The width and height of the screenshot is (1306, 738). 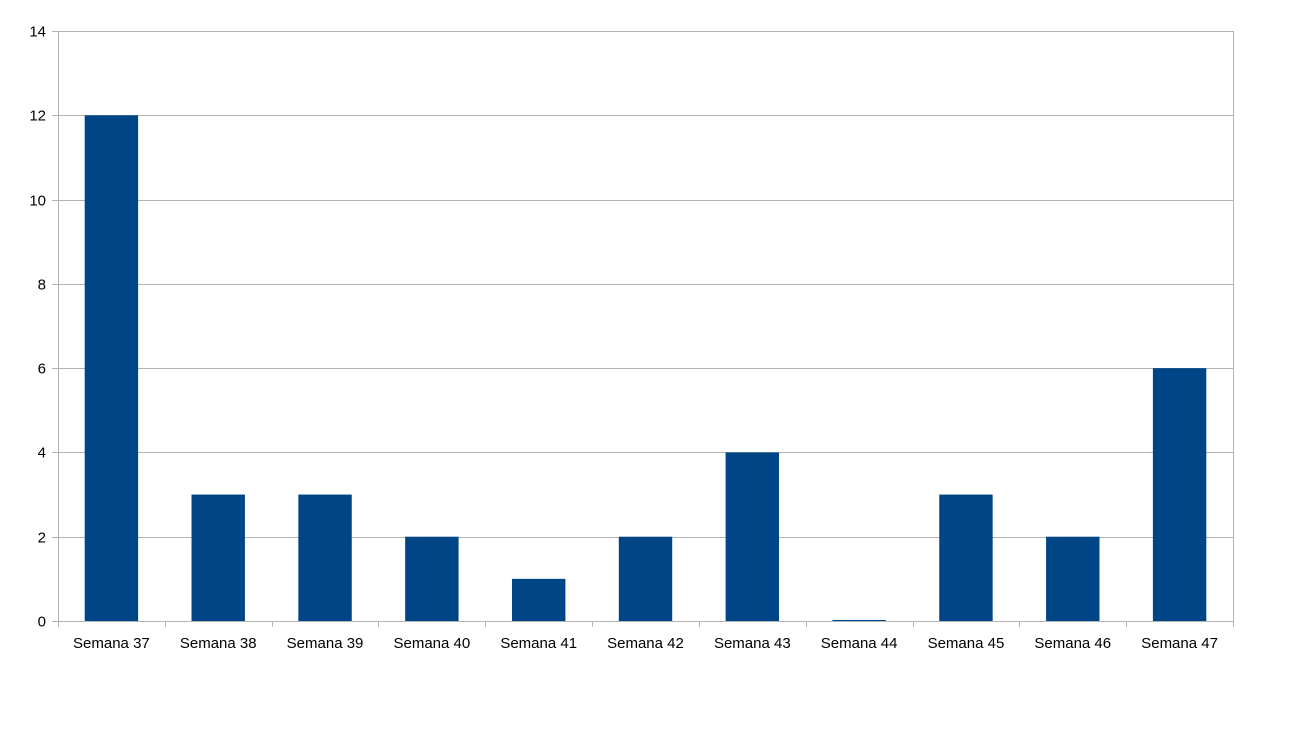 I want to click on y-tick-label: 6, so click(x=42, y=369).